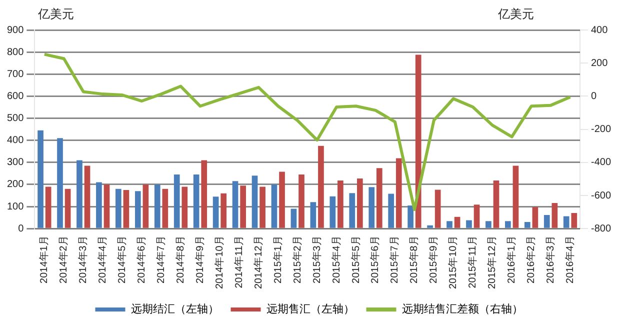 The image size is (618, 325). What do you see at coordinates (570, 260) in the screenshot?
I see `x-tick-label: 2016年4月` at bounding box center [570, 260].